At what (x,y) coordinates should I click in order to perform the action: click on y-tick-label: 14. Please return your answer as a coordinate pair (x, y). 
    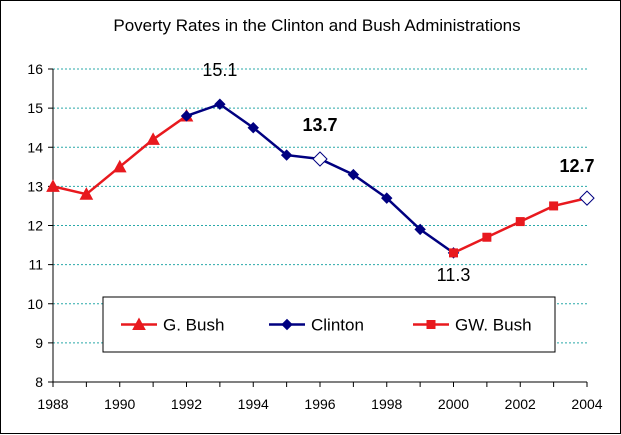
    Looking at the image, I should click on (35, 147).